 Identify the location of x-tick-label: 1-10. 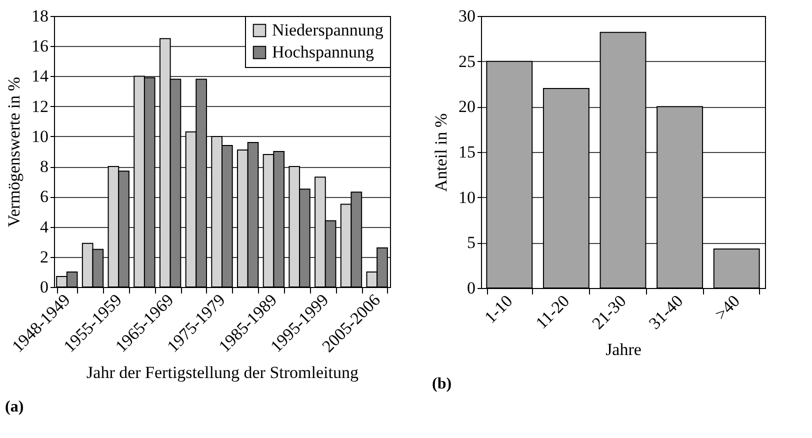
(498, 309).